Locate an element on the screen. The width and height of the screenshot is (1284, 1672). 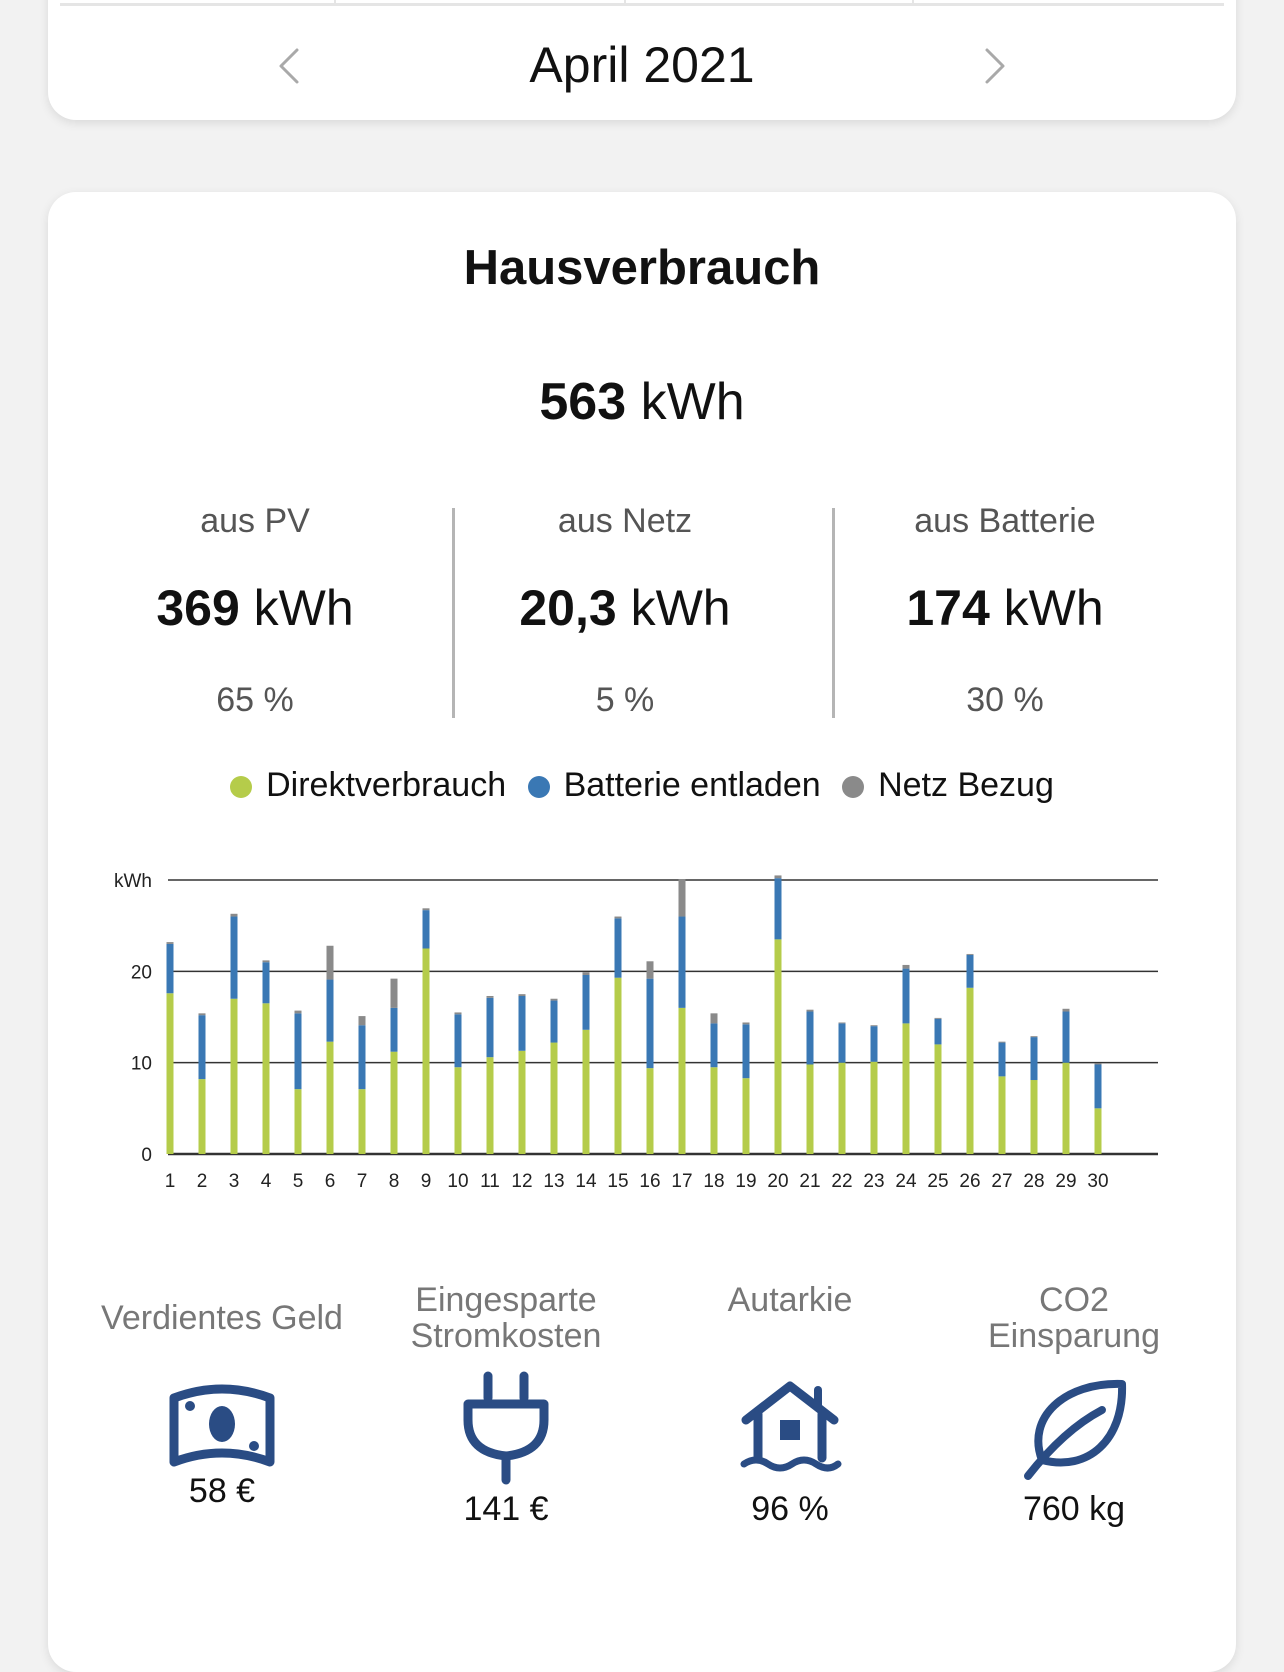
tile-co2-savings: CO2 Einsparung 760 kg is located at coordinates (1074, 1404).